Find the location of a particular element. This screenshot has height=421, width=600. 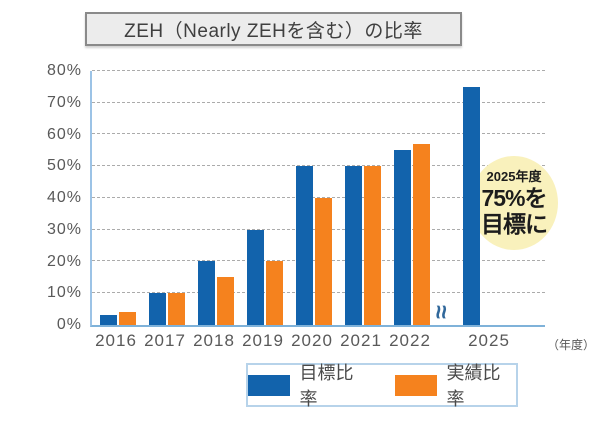

legend-item-target: 目標比率 is located at coordinates (308, 385).